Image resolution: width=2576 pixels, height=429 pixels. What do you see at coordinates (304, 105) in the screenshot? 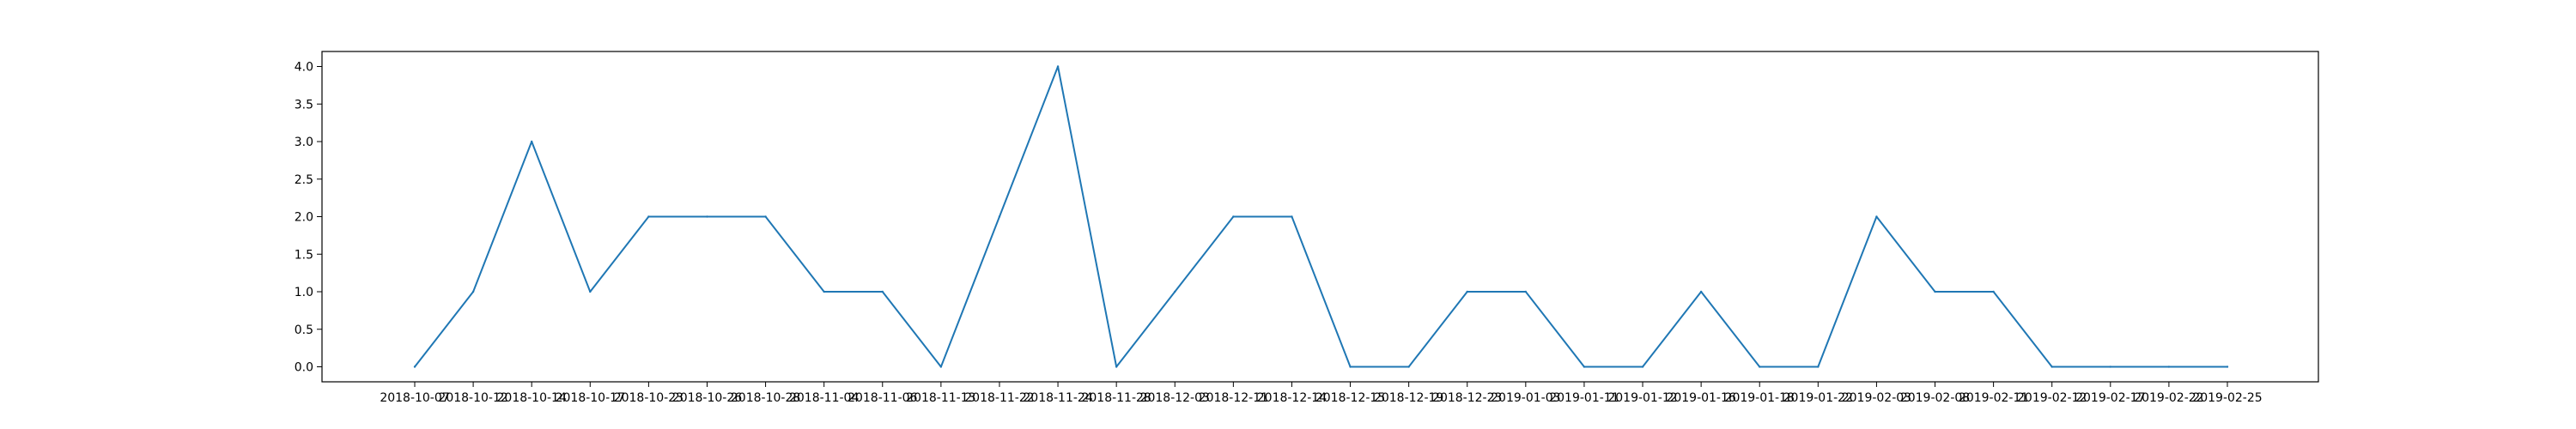
I see `y-tick-label-7: 3.5` at bounding box center [304, 105].